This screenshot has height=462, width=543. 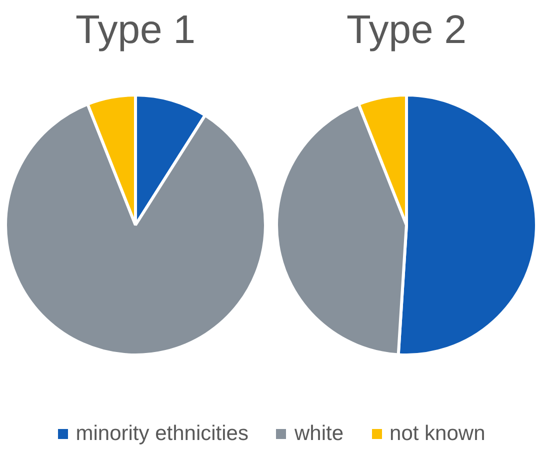 What do you see at coordinates (162, 434) in the screenshot?
I see `legend-label: minority ethnicities` at bounding box center [162, 434].